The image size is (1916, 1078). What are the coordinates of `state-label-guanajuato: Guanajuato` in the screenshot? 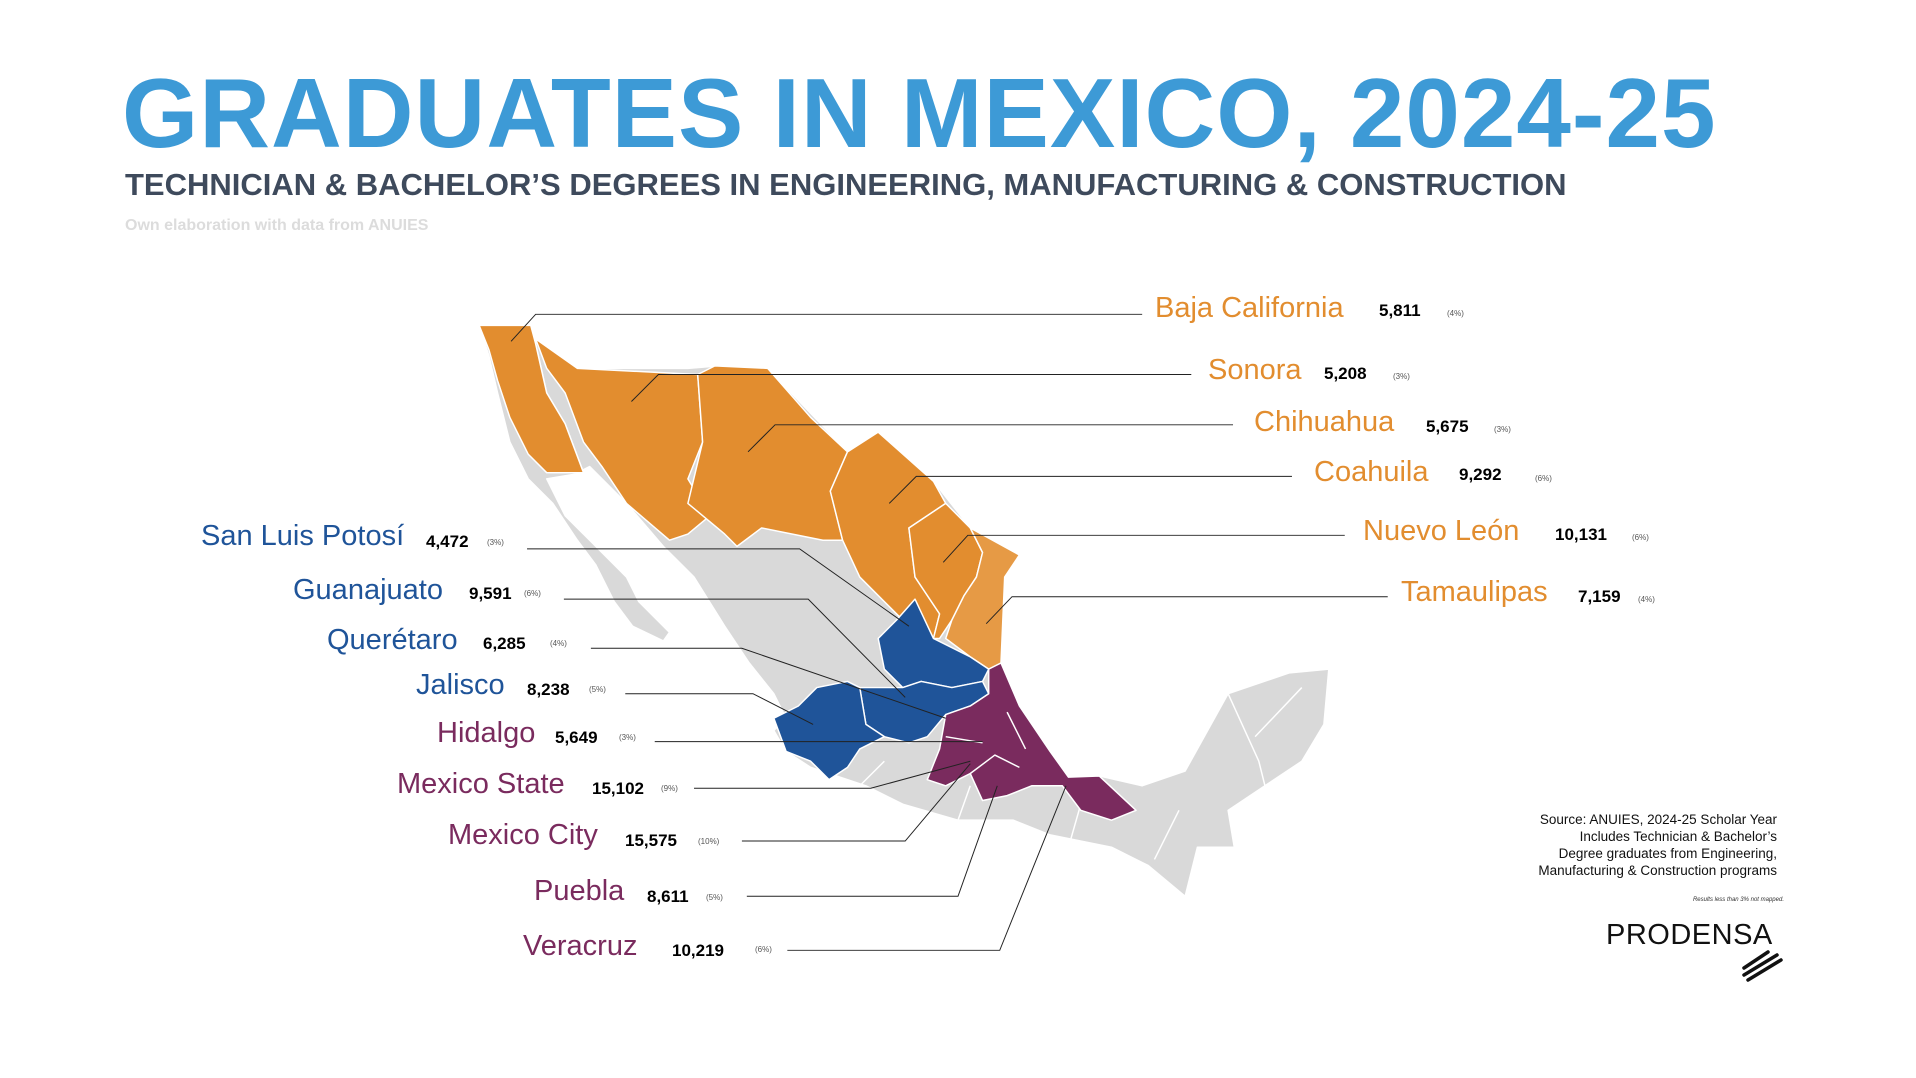 It's located at (368, 590).